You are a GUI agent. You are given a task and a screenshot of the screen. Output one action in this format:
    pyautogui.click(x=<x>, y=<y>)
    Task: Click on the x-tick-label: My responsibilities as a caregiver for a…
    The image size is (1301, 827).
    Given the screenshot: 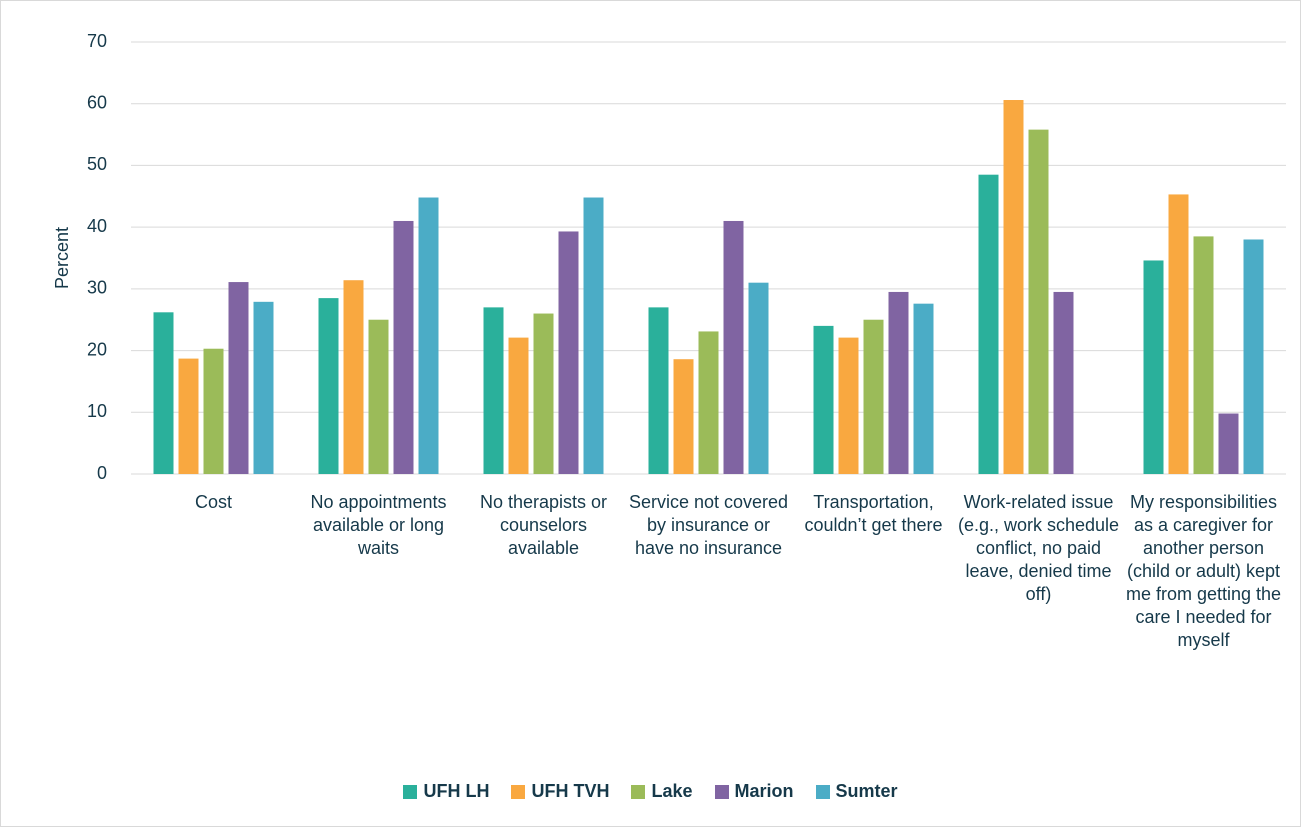 What is the action you would take?
    pyautogui.click(x=1203, y=571)
    